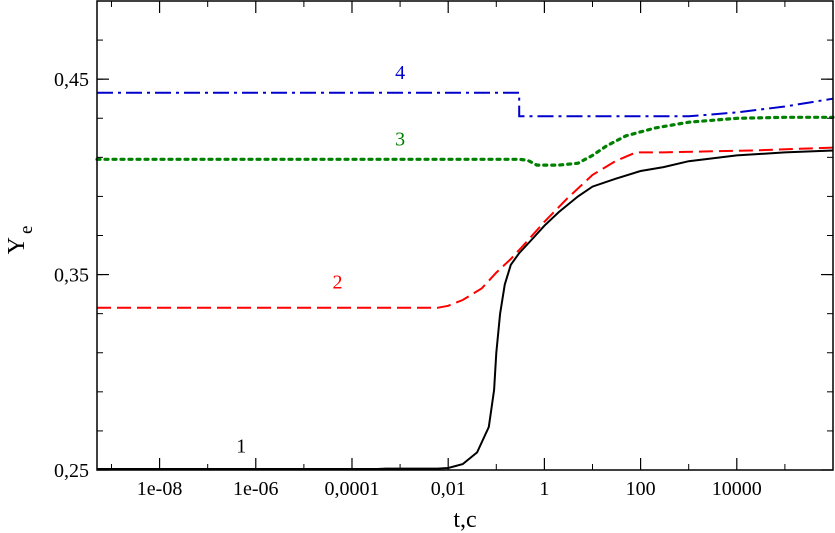  What do you see at coordinates (544, 489) in the screenshot?
I see `x-tick-label: 1` at bounding box center [544, 489].